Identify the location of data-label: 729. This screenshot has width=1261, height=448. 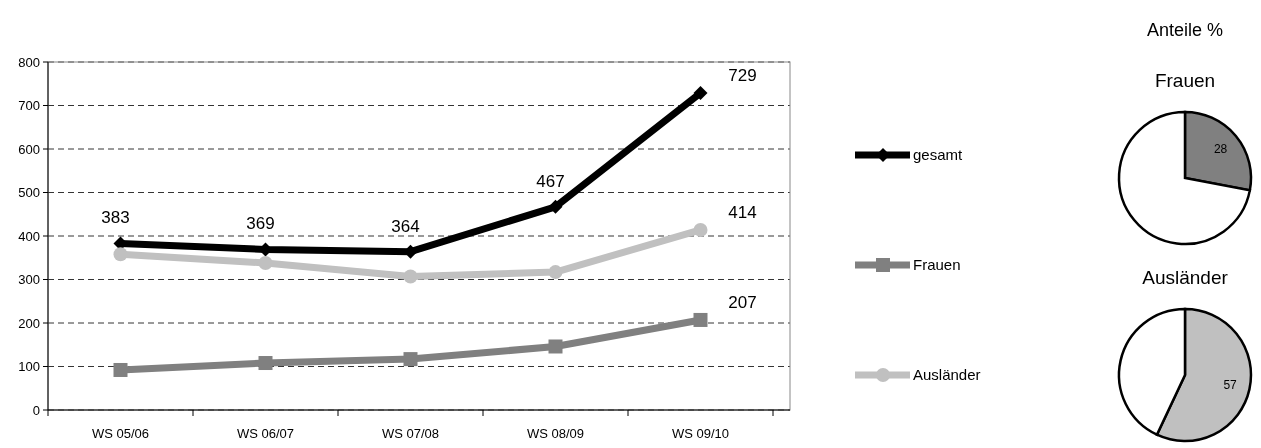
(742, 75).